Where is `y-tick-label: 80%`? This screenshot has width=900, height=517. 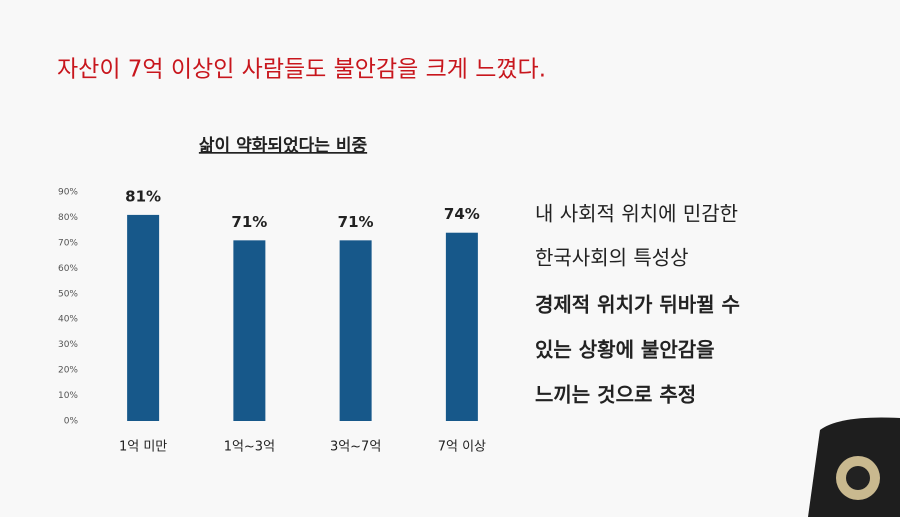 y-tick-label: 80% is located at coordinates (68, 218).